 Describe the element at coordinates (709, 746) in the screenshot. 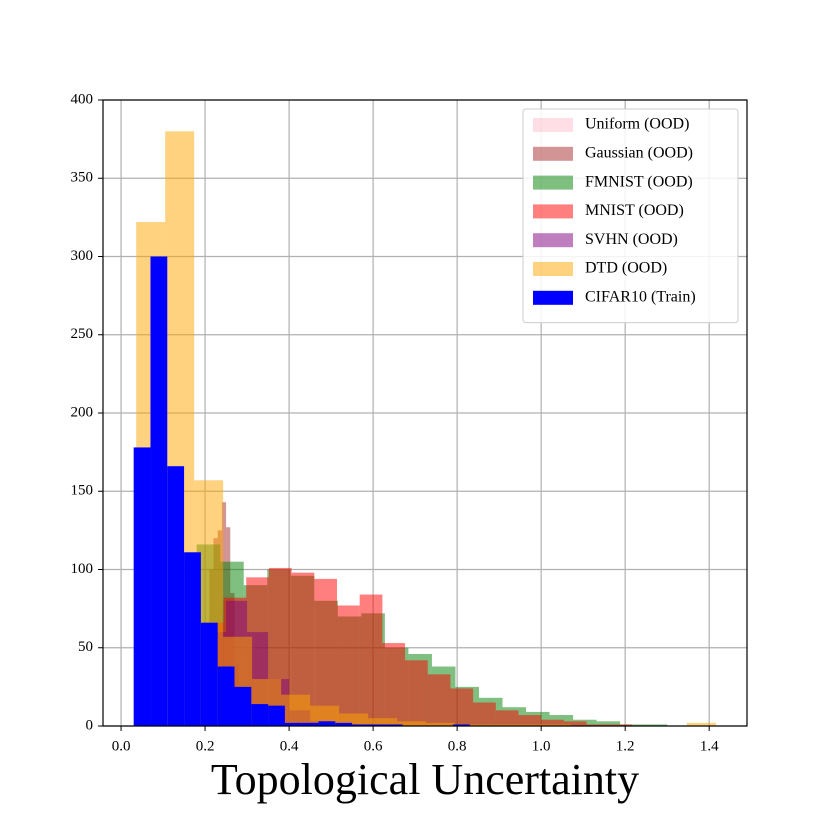

I see `x-tick-label: 1.4` at that location.